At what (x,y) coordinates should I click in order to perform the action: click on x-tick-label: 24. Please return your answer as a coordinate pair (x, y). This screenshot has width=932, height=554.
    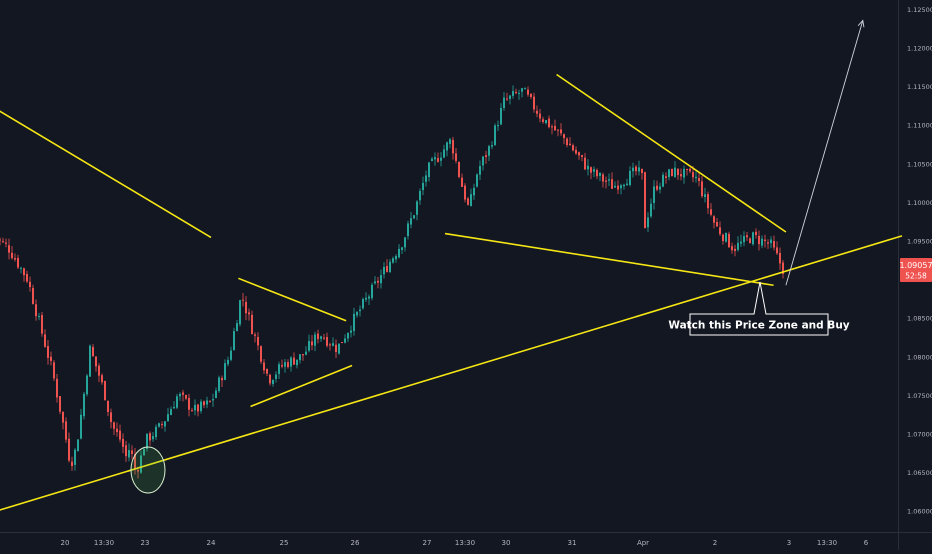
    Looking at the image, I should click on (211, 543).